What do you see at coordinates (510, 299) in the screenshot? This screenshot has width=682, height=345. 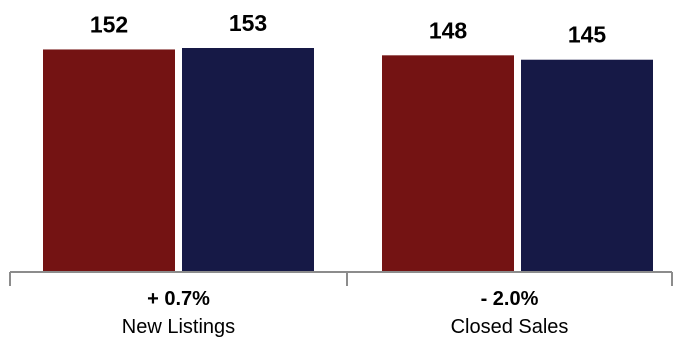 I see `percent-change-label: - 2.0%` at bounding box center [510, 299].